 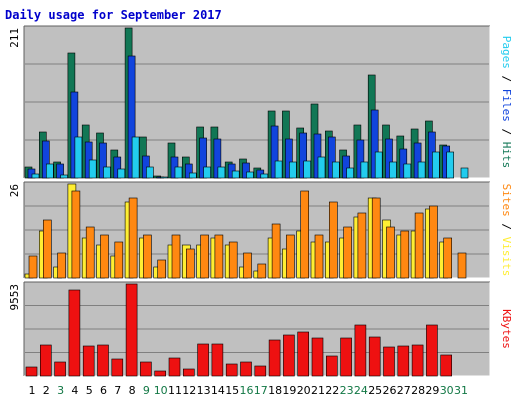 I want to click on x-tick-label: 17, so click(x=261, y=390).